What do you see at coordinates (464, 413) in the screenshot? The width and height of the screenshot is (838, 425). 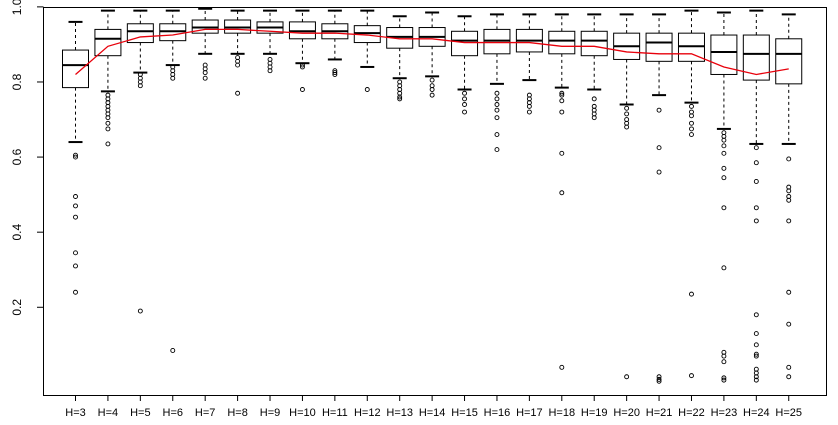 I see `x-tick-label: H=15` at bounding box center [464, 413].